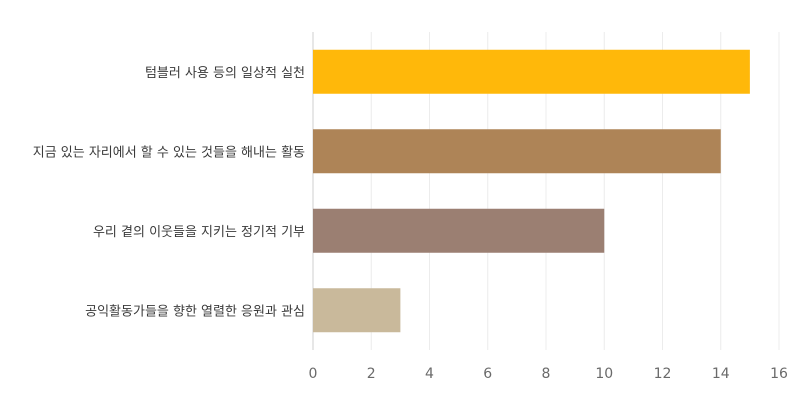 The width and height of the screenshot is (800, 400). Describe the element at coordinates (199, 232) in the screenshot. I see `category-label: 우리 곁의 이웃들을 지키는 정기적 기부` at that location.